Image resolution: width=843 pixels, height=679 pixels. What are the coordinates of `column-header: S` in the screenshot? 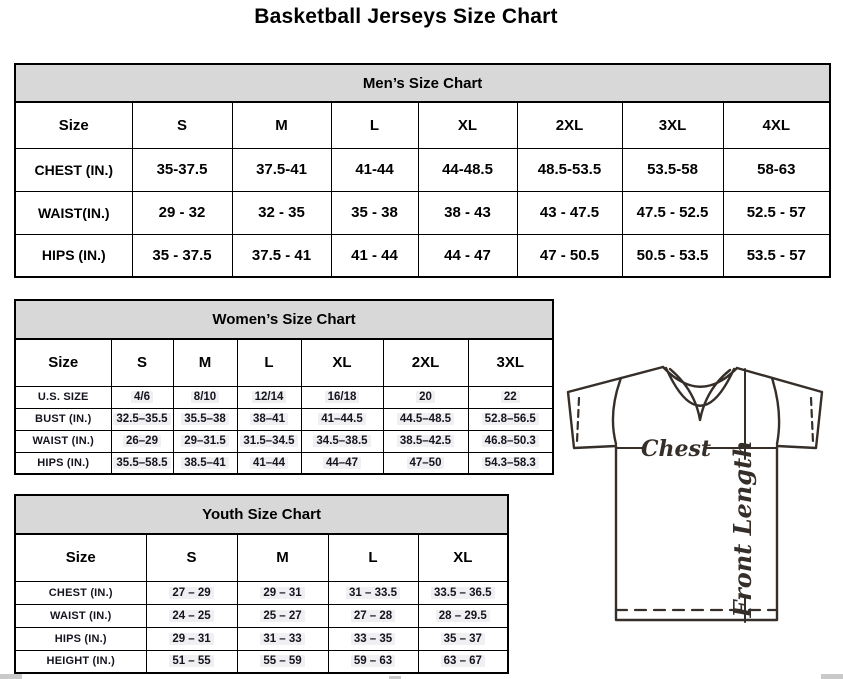 It's located at (182, 125).